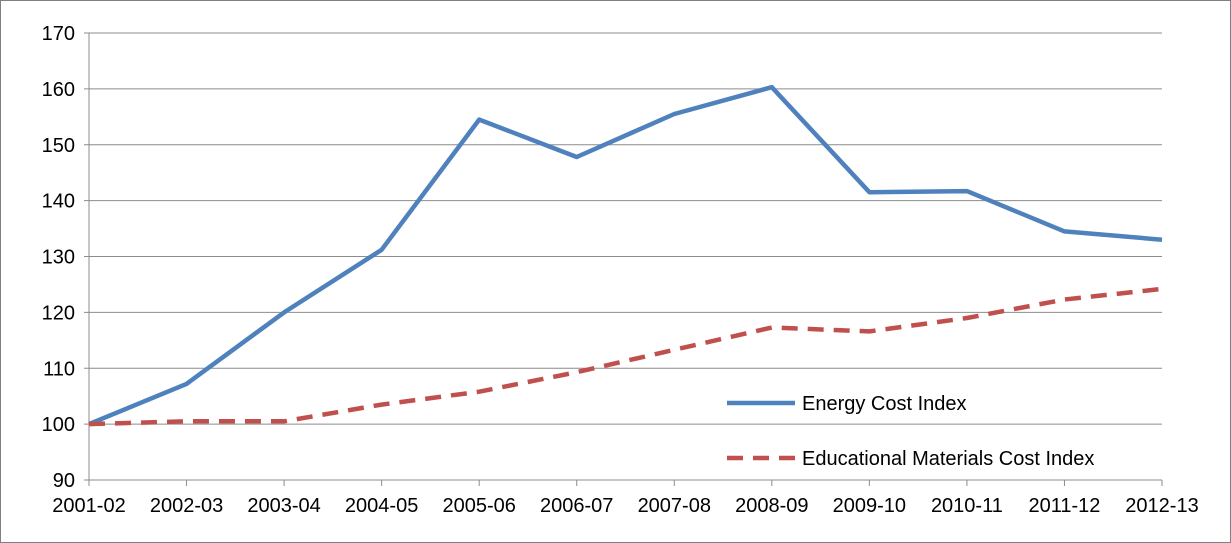 This screenshot has height=543, width=1231. I want to click on x-tick-label: 2008-09, so click(771, 506).